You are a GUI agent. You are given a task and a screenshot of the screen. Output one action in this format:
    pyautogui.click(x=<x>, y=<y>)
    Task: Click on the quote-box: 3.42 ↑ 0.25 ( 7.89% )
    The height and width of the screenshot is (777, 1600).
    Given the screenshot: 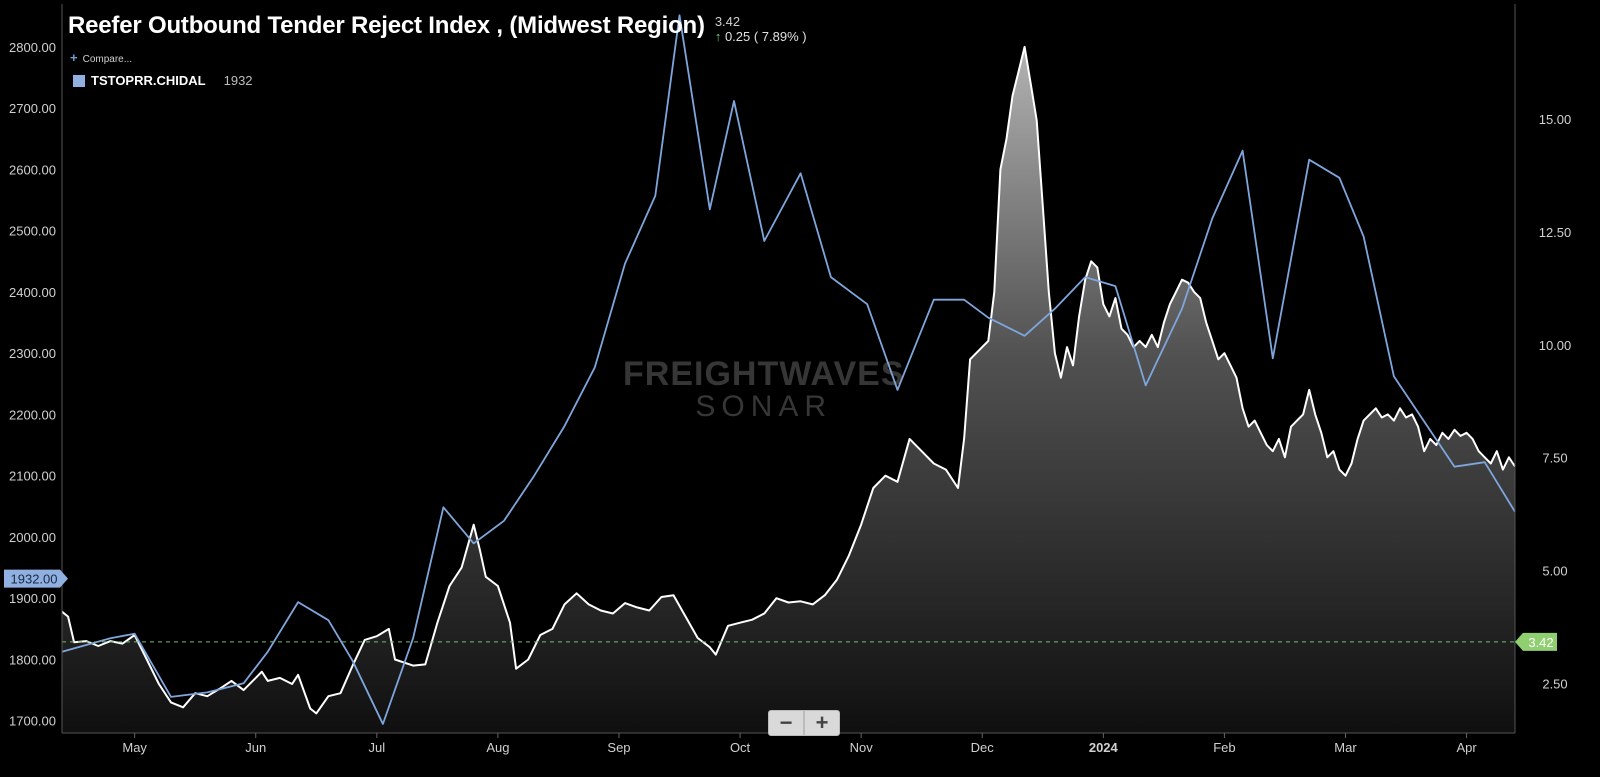 What is the action you would take?
    pyautogui.click(x=761, y=29)
    